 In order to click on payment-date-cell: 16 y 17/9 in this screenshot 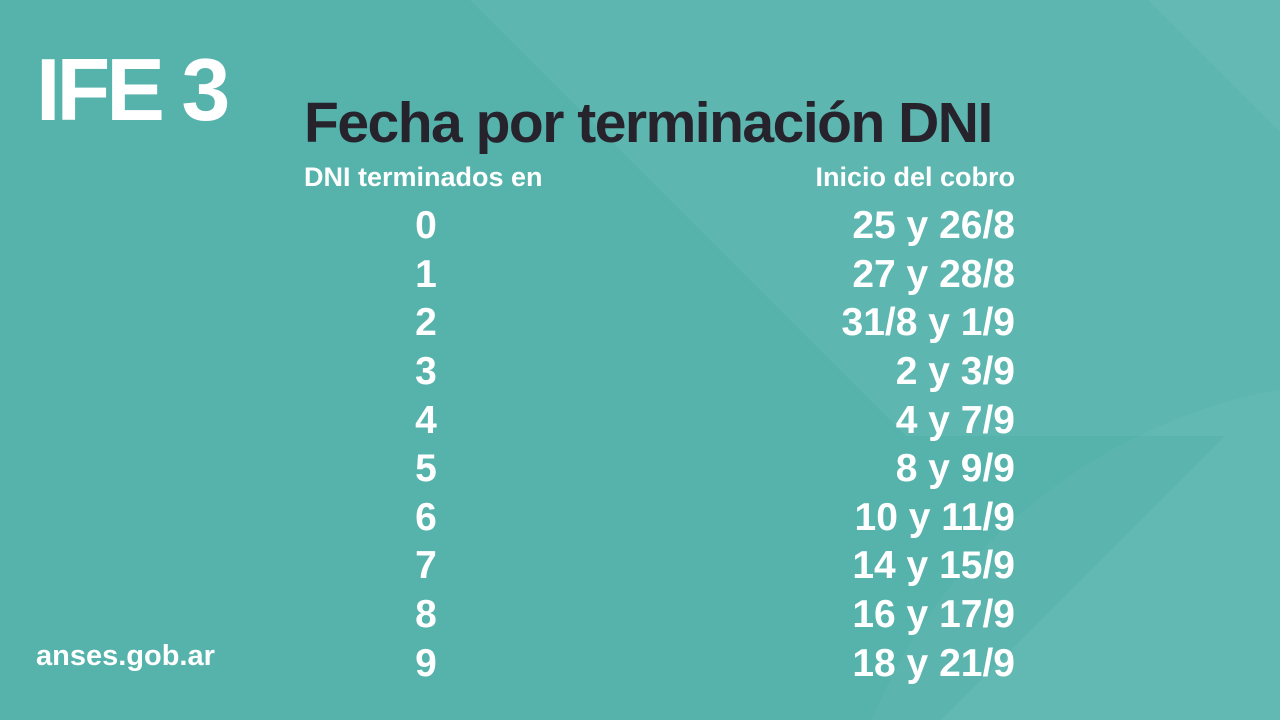, I will do `click(933, 615)`.